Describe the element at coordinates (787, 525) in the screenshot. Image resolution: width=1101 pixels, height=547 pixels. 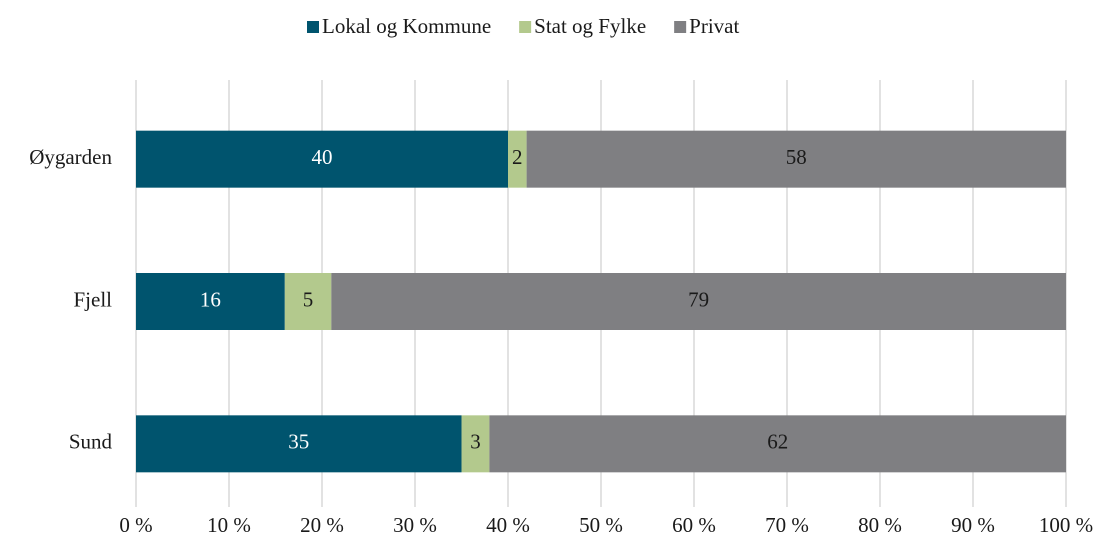
I see `x-tick-label: 70 %` at that location.